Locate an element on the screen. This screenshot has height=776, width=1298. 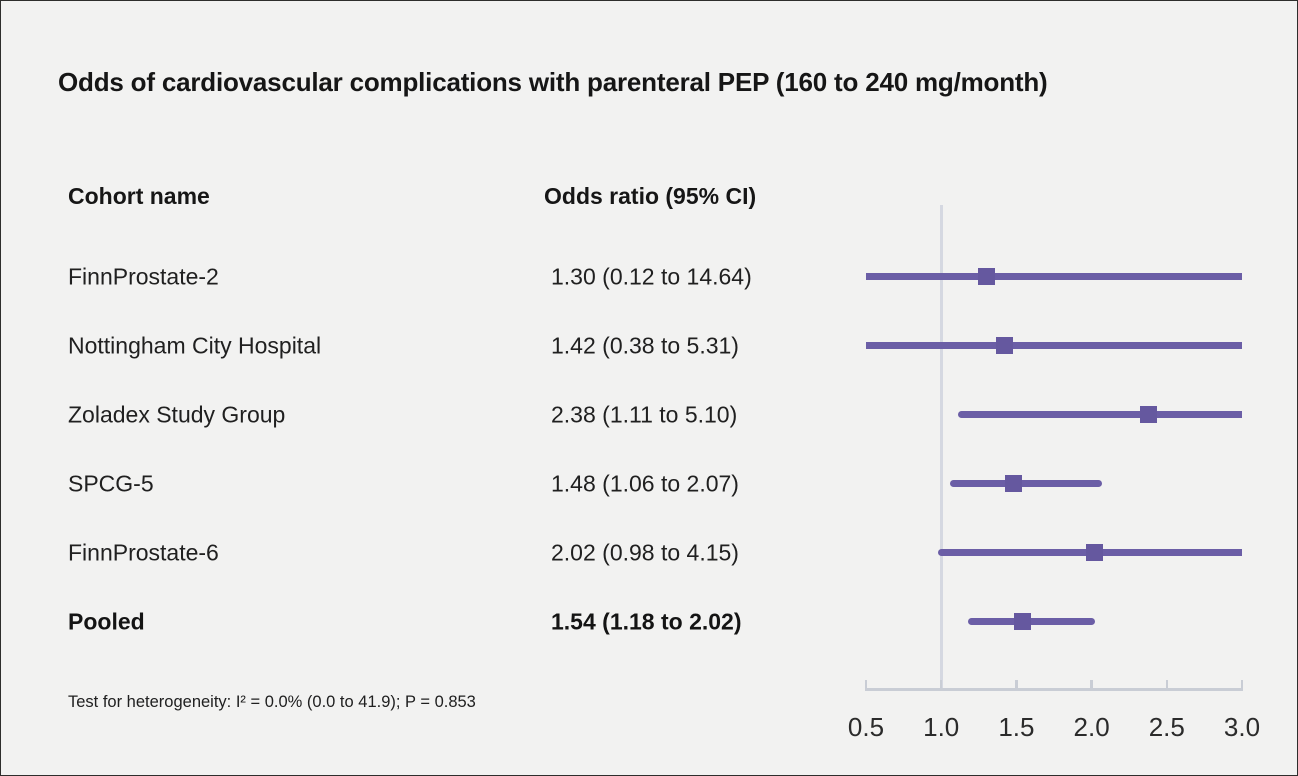
row-odds-ratio-text: 2.02 (0.98 to 4.15) is located at coordinates (645, 552).